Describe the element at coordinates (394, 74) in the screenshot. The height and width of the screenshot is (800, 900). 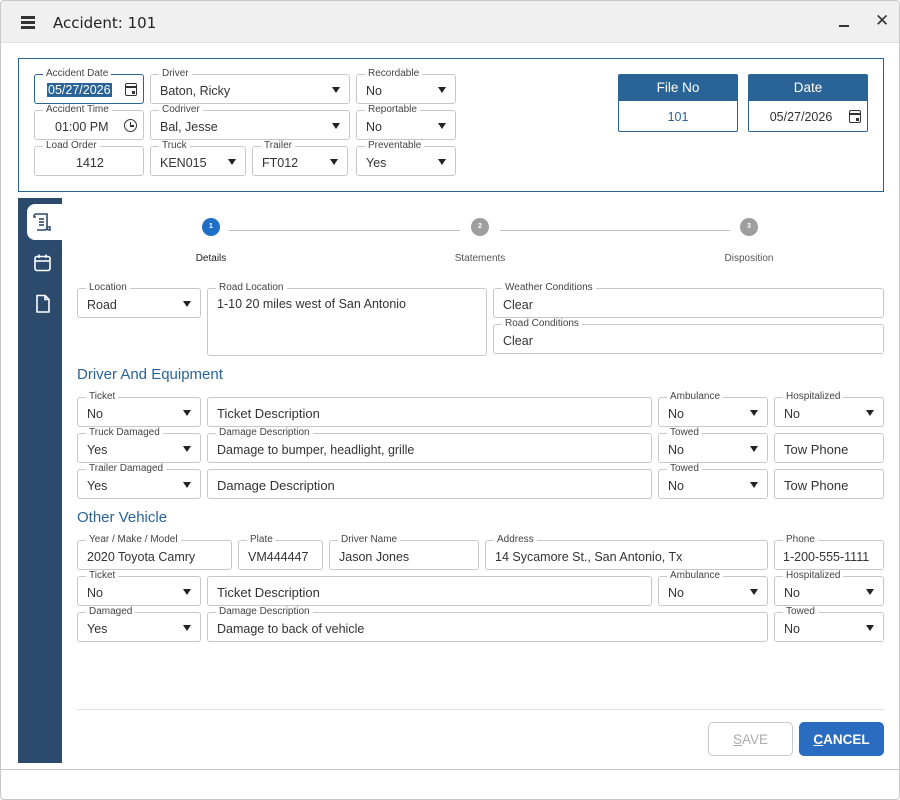
I see `recordable-label: Recordable` at that location.